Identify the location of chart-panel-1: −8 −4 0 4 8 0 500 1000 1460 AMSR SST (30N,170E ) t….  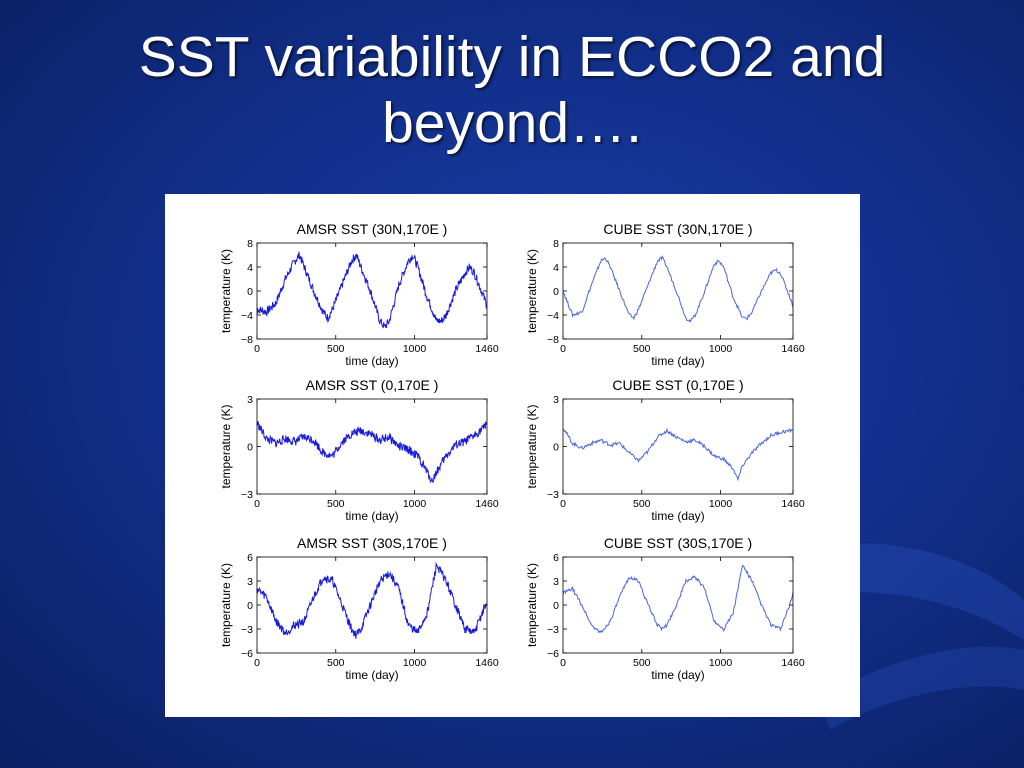
(359, 294).